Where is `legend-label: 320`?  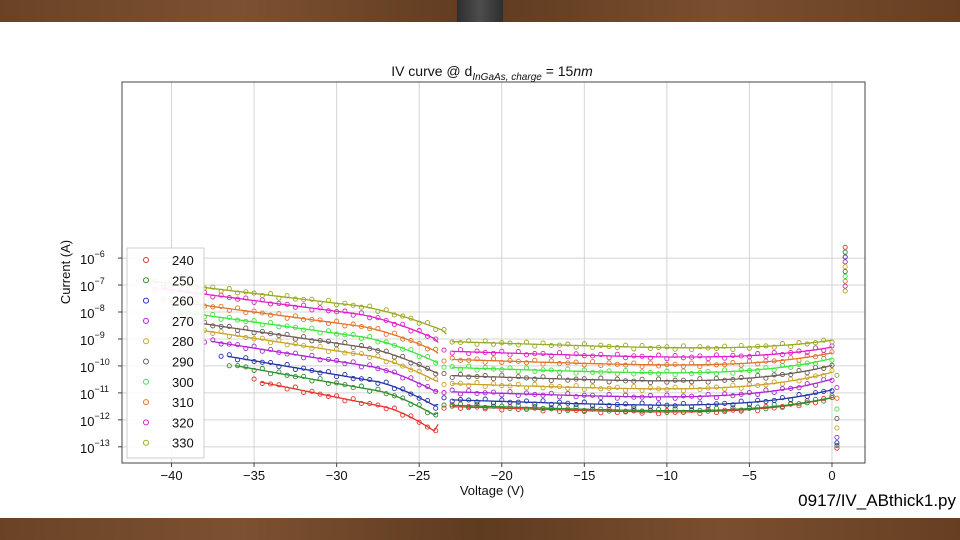
legend-label: 320 is located at coordinates (183, 422).